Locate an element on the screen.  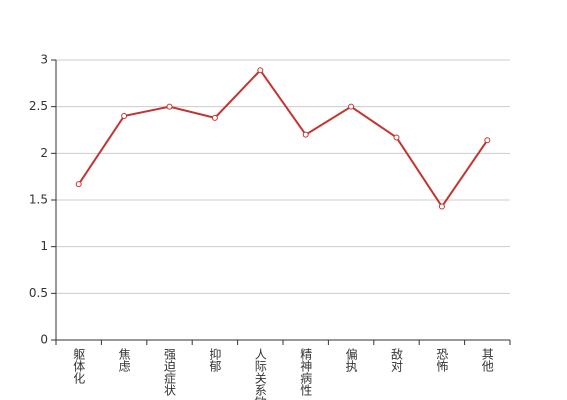
x-tick-label: 躯体化 is located at coordinates (79, 366).